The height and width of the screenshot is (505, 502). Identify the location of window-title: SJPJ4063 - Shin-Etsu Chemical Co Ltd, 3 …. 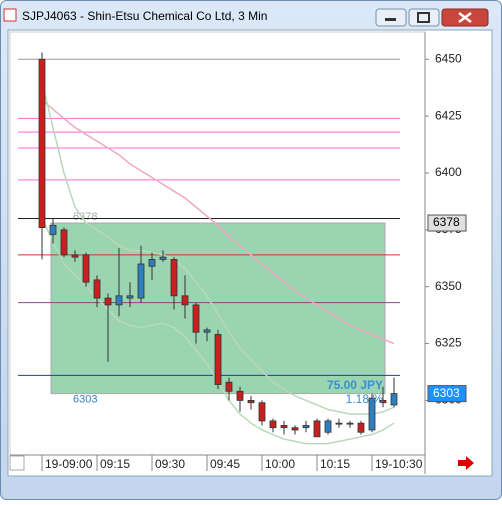
(144, 16).